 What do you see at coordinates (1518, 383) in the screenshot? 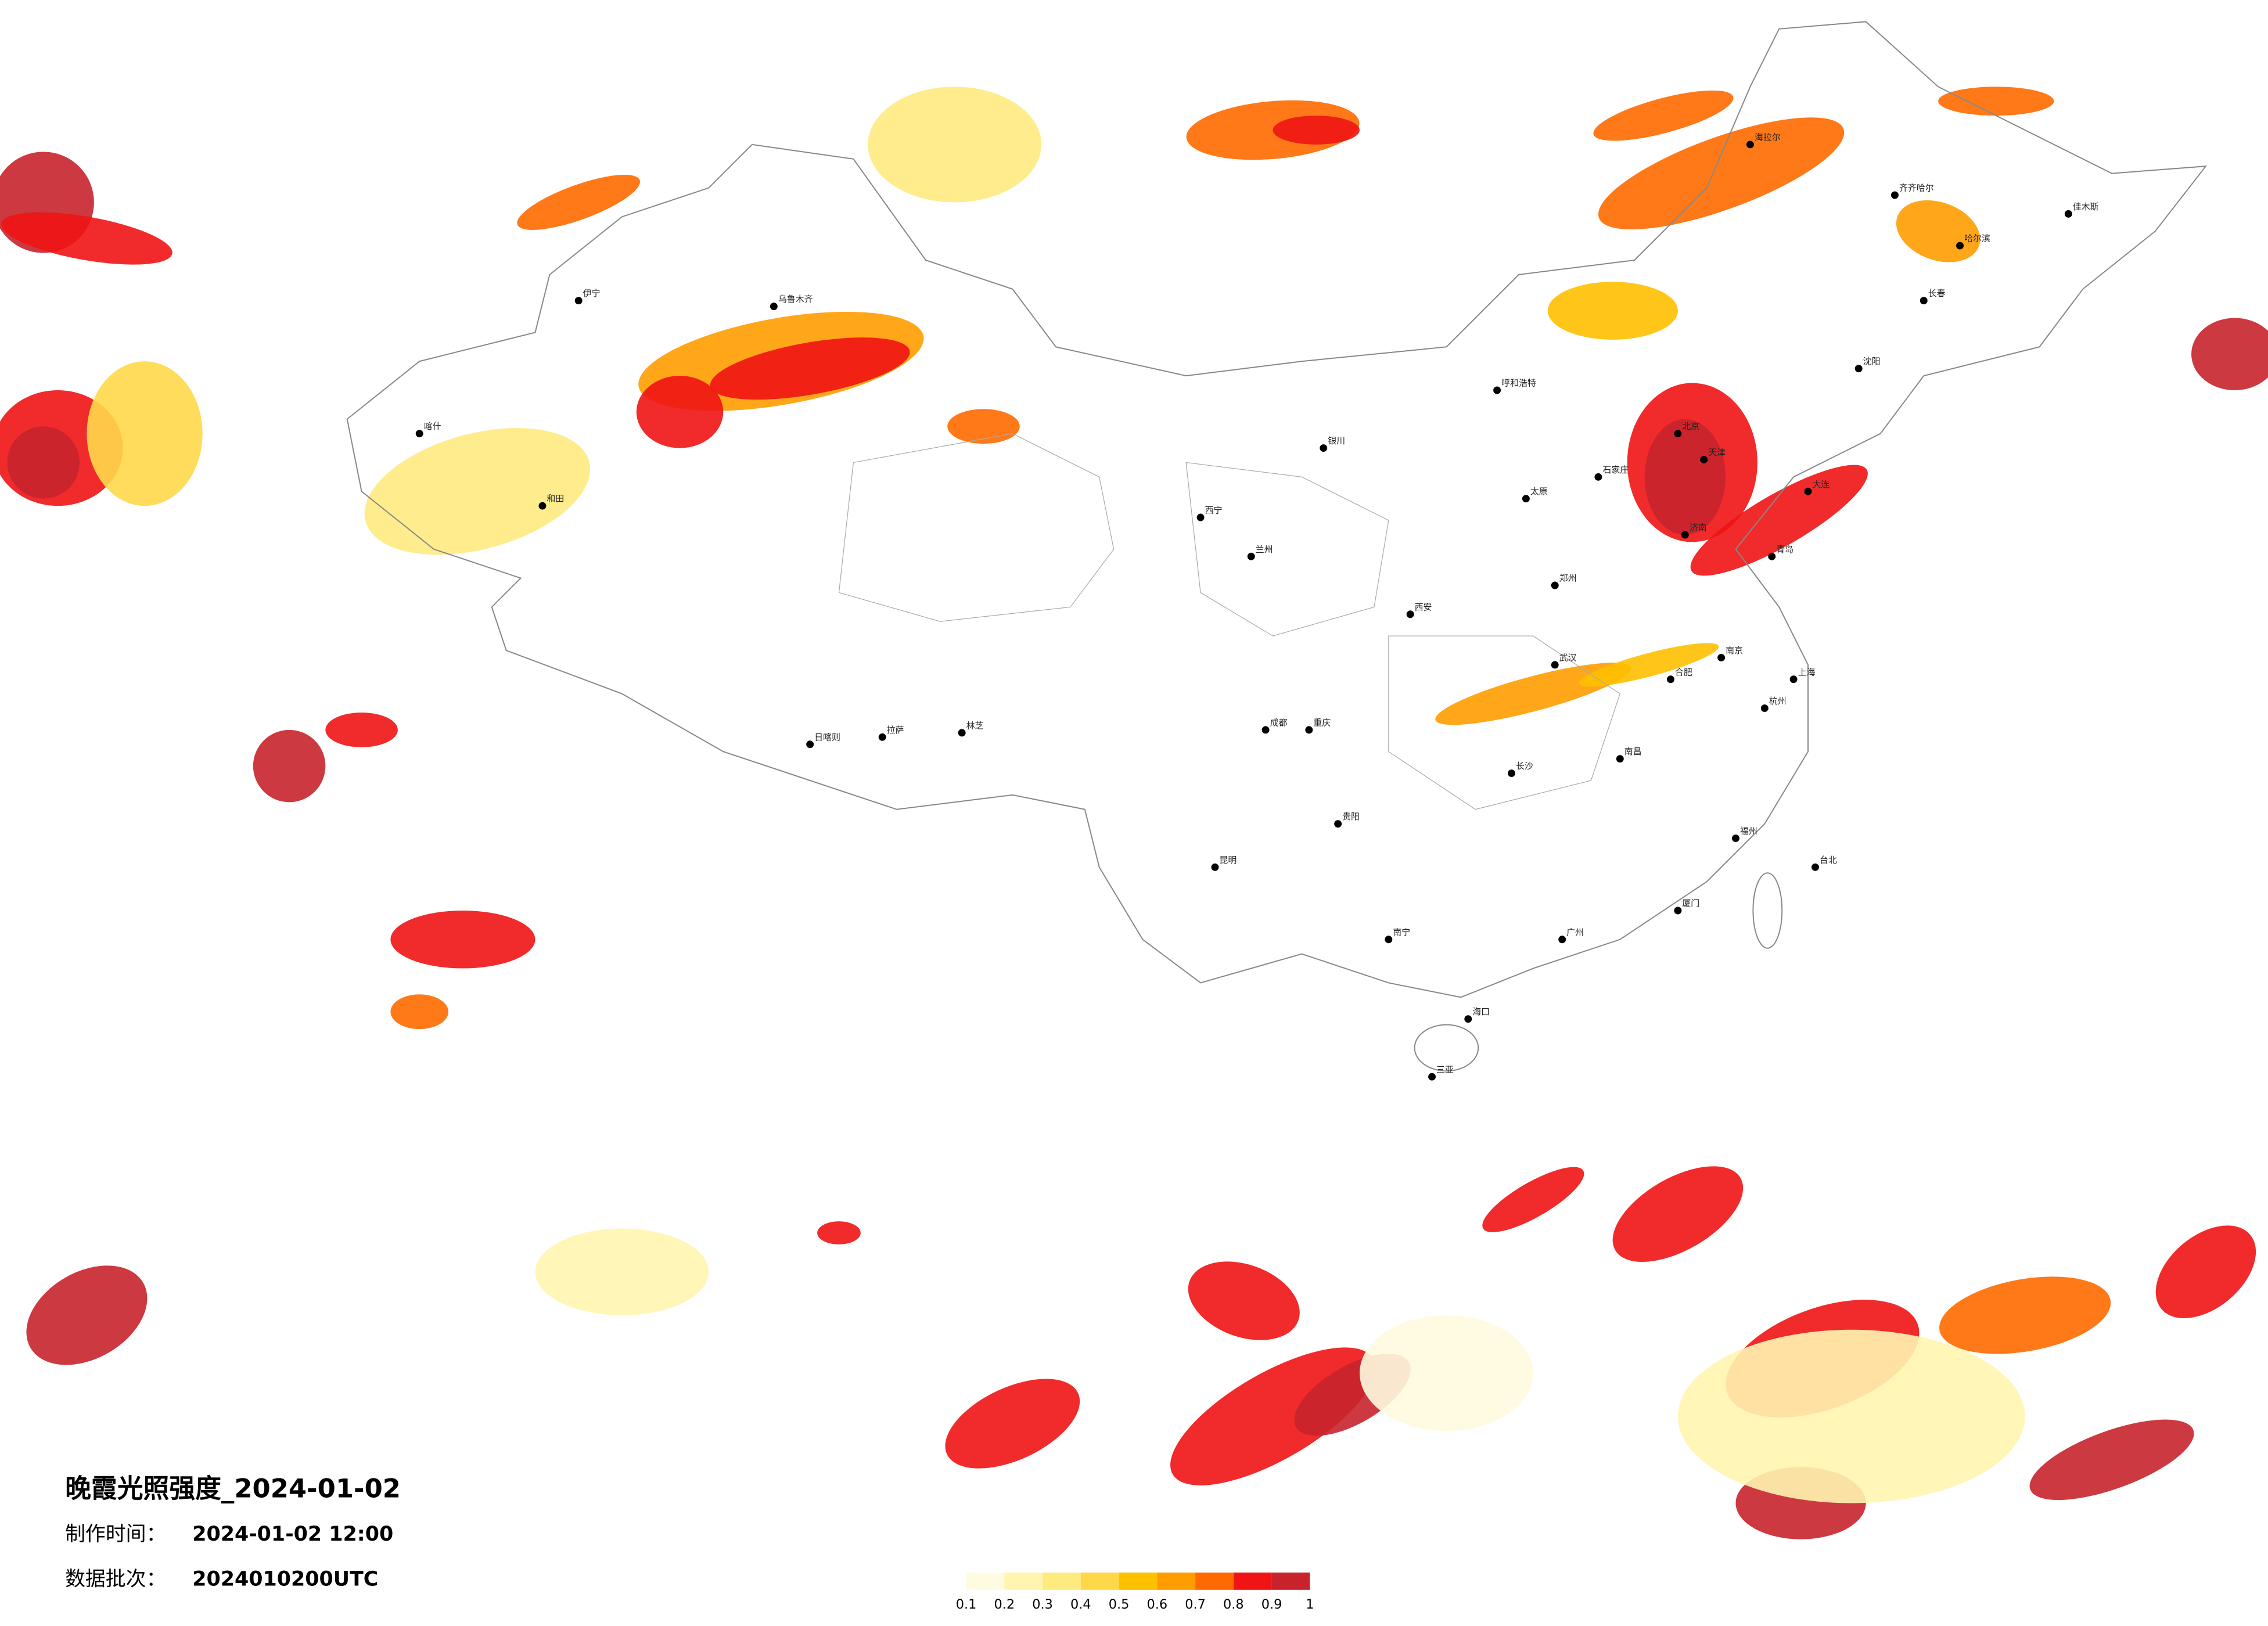
I see `city-label: 呼和浩特` at bounding box center [1518, 383].